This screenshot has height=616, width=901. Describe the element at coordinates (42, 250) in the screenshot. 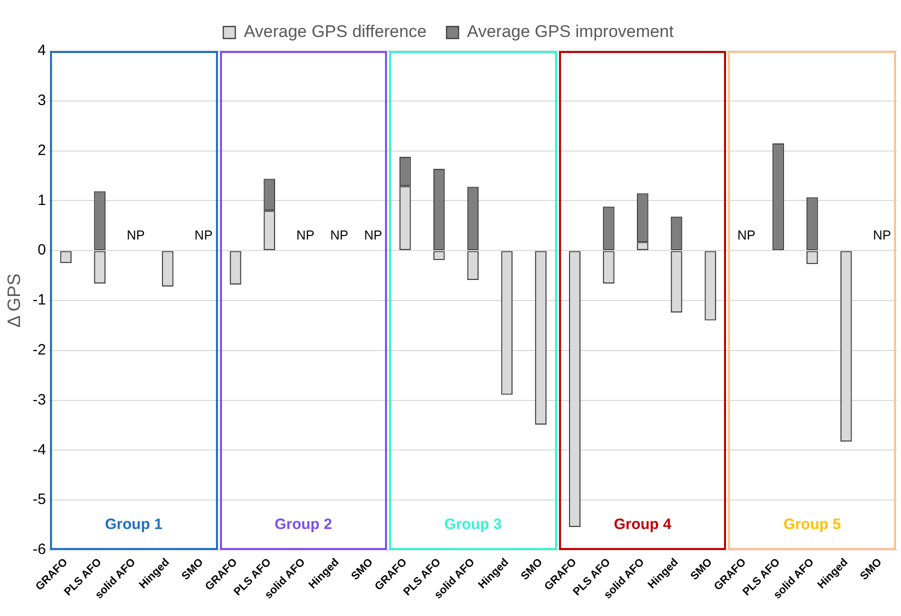

I see `y-tick-label: 0` at that location.